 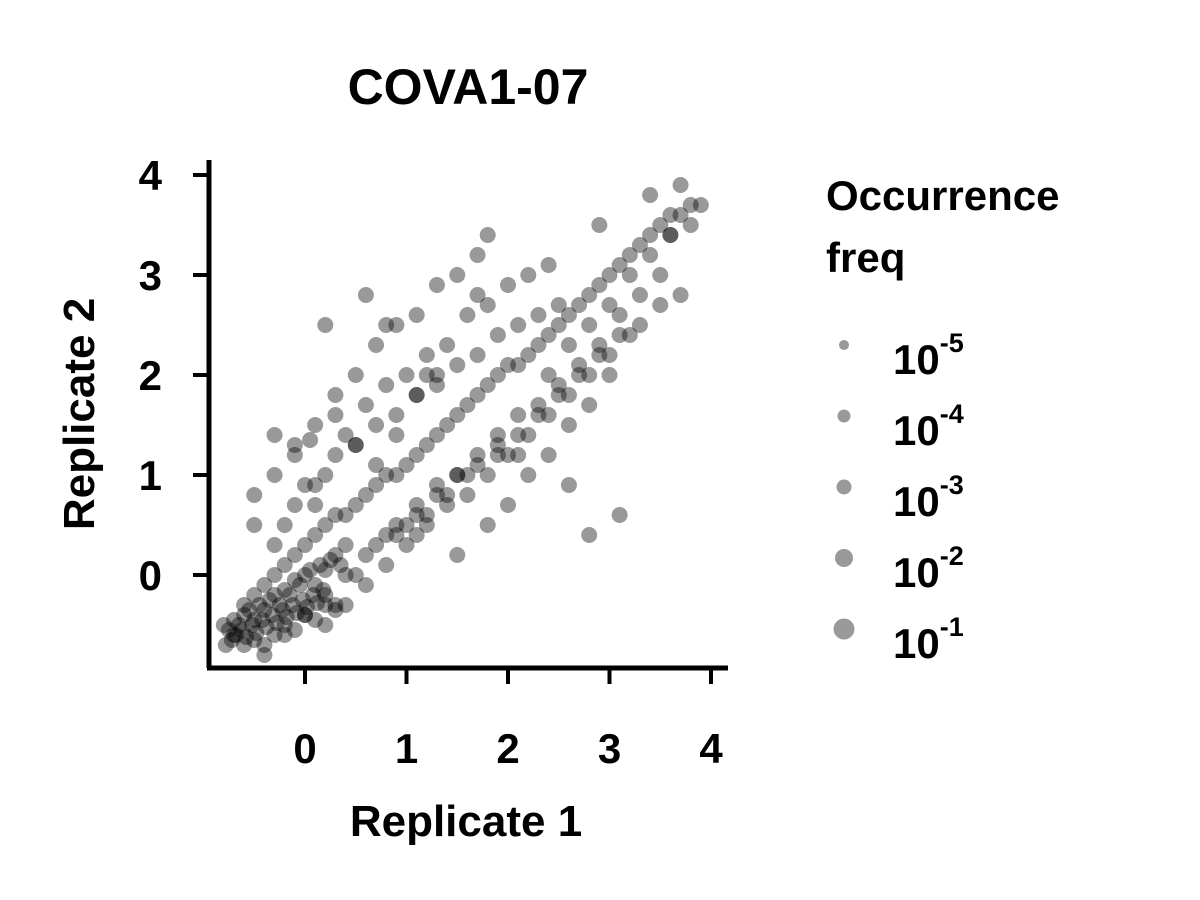 What do you see at coordinates (844, 558) in the screenshot?
I see `legend-marker` at bounding box center [844, 558].